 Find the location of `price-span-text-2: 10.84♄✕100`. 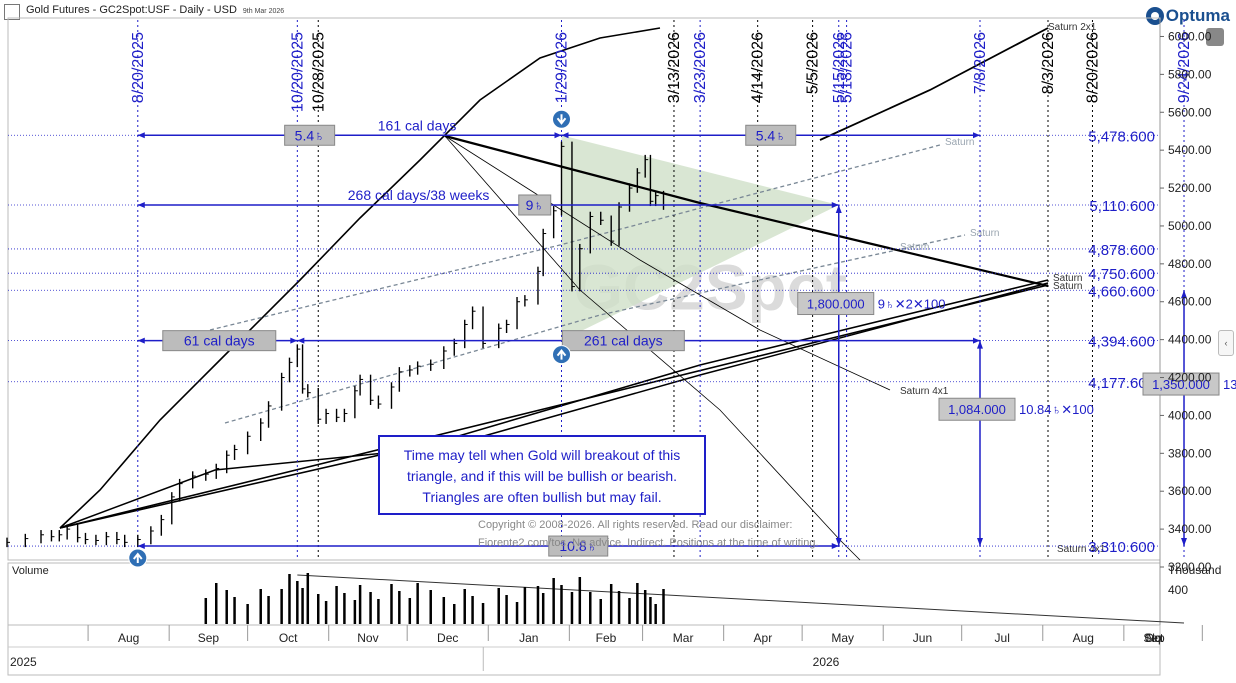

price-span-text-2: 10.84♄✕100 is located at coordinates (1056, 409).